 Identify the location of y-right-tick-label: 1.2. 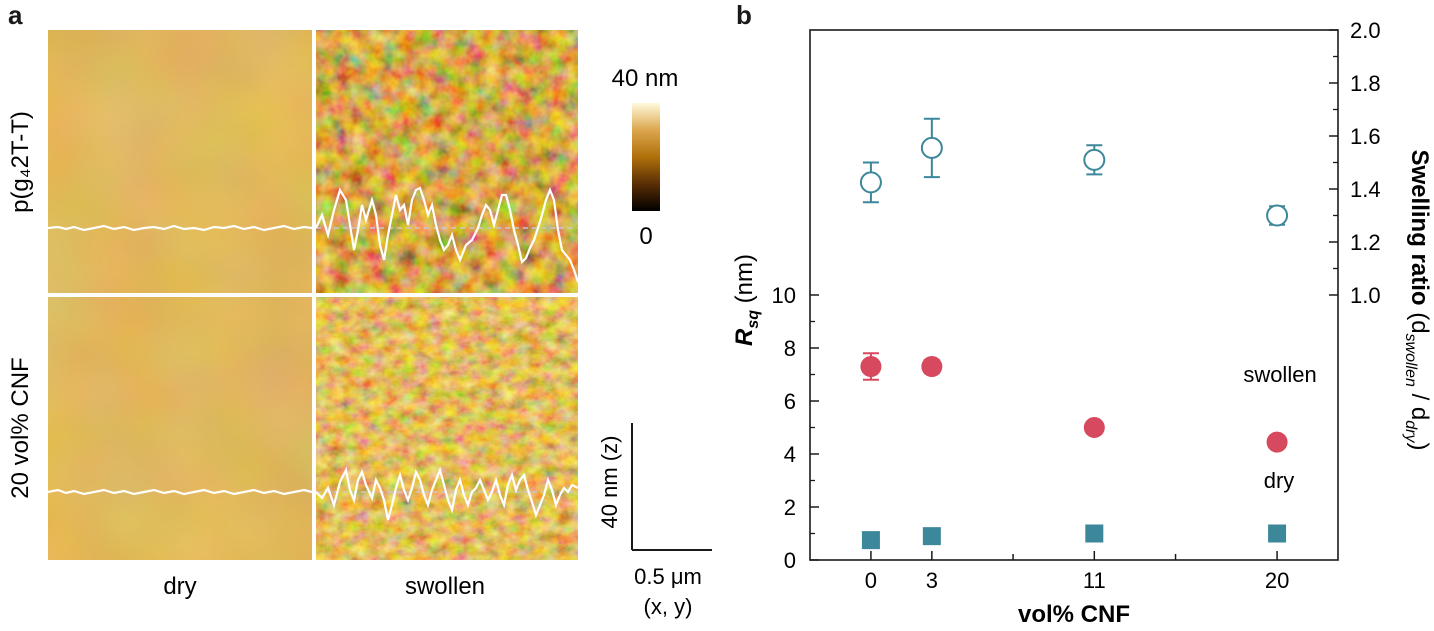
(1365, 242).